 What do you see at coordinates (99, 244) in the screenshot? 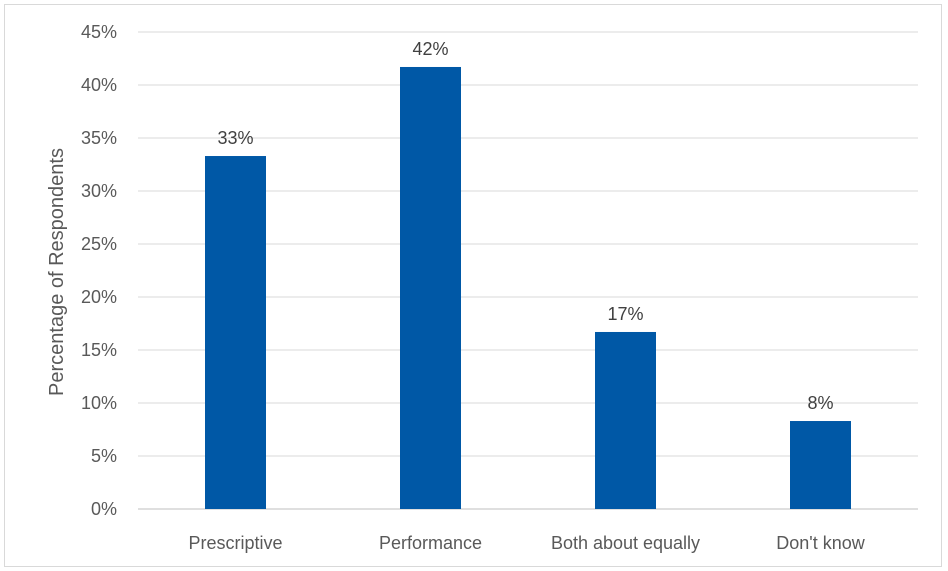
I see `y-tick-label: 25%` at bounding box center [99, 244].